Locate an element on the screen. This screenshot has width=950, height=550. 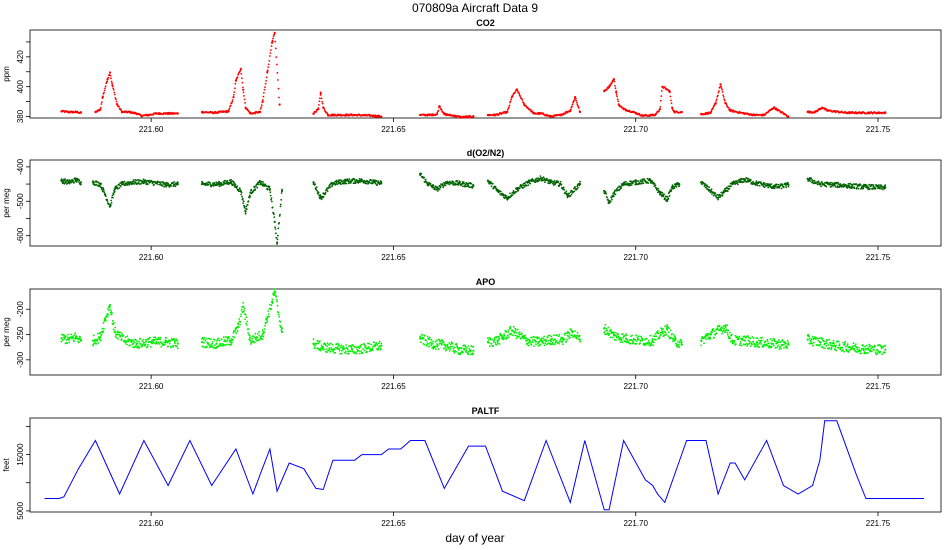
co2-x-tick-label: 221.60 is located at coordinates (151, 129).